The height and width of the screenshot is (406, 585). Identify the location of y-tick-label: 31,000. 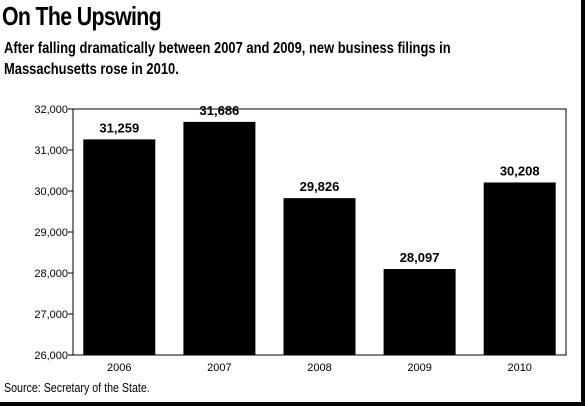
(51, 151).